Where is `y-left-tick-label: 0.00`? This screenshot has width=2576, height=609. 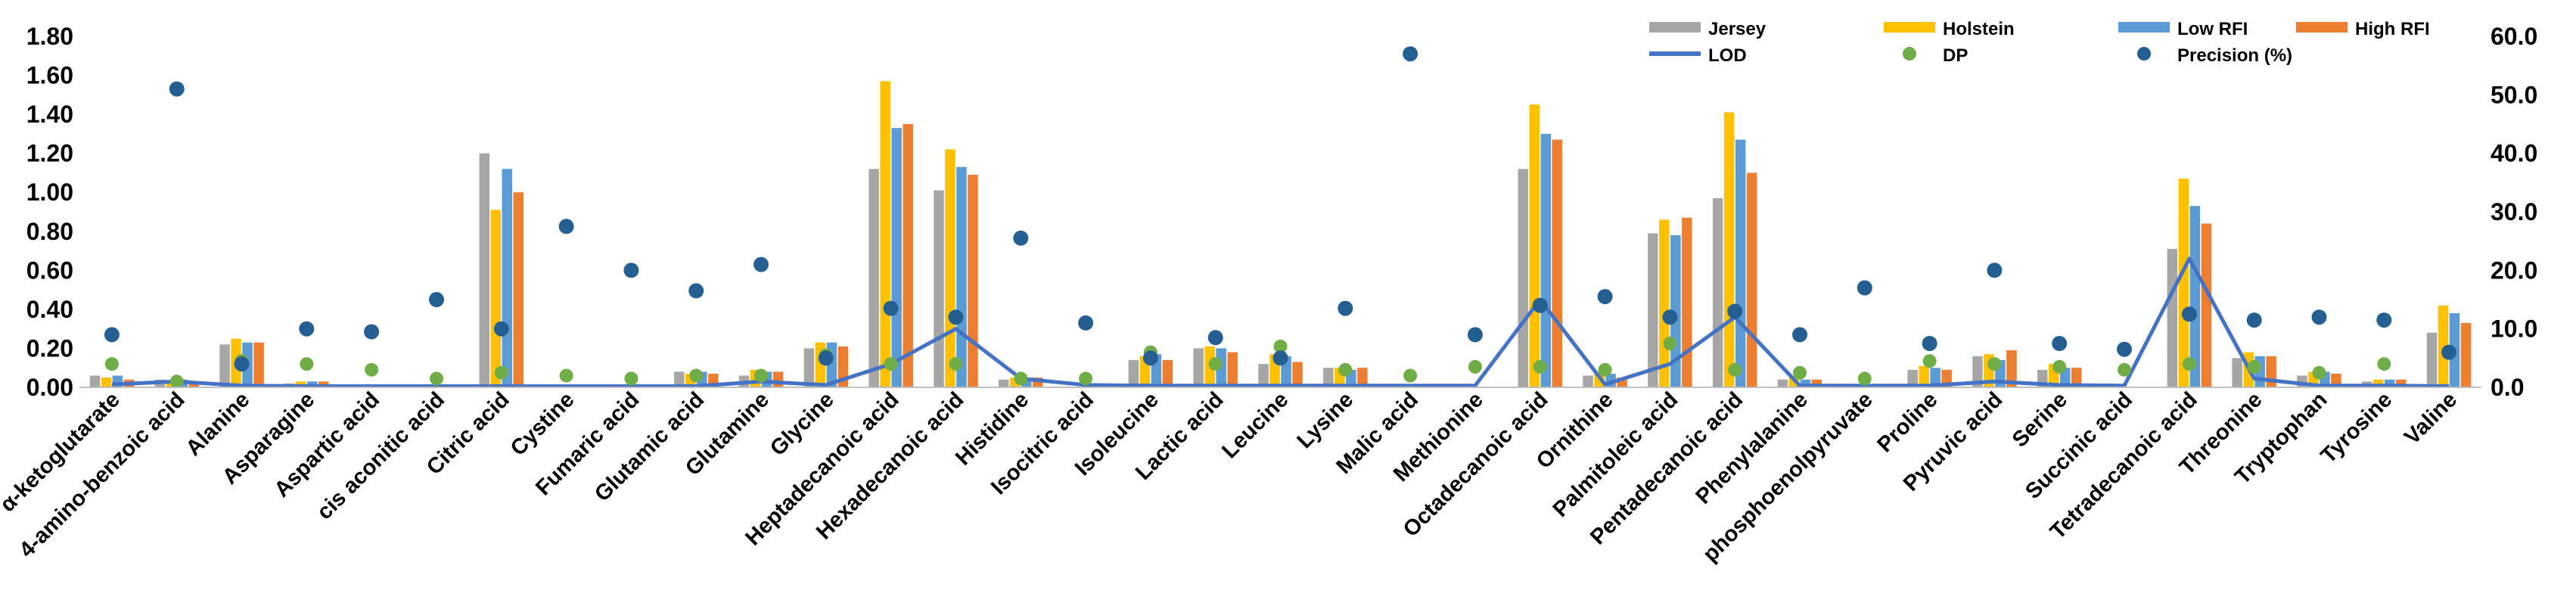 y-left-tick-label: 0.00 is located at coordinates (49, 387).